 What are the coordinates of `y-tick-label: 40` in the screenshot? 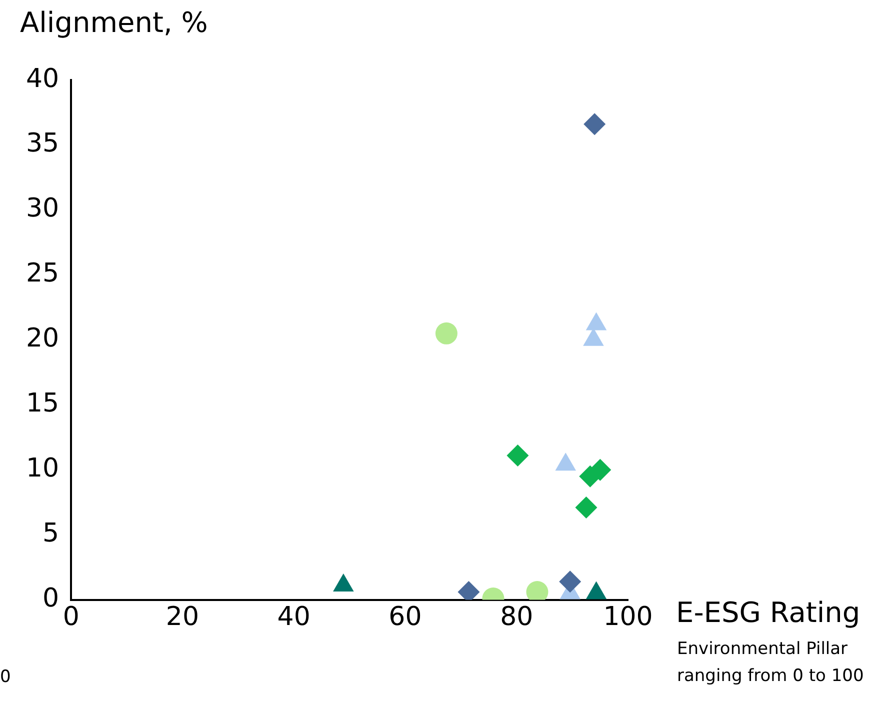 It's located at (43, 79).